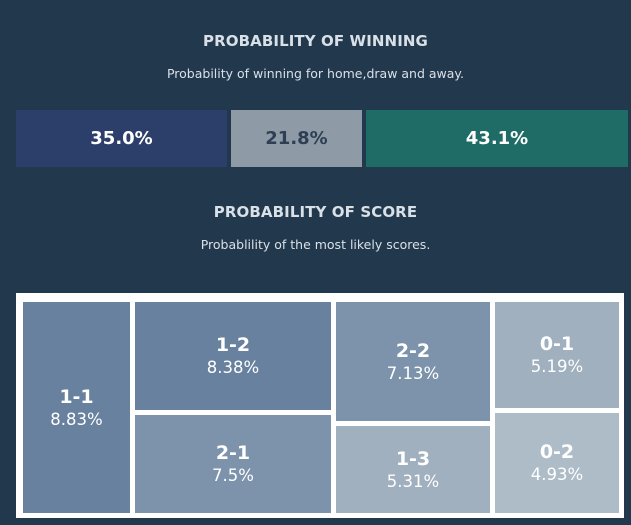 The width and height of the screenshot is (631, 525). Describe the element at coordinates (315, 212) in the screenshot. I see `score-title: PROBABILITY OF SCORE` at that location.